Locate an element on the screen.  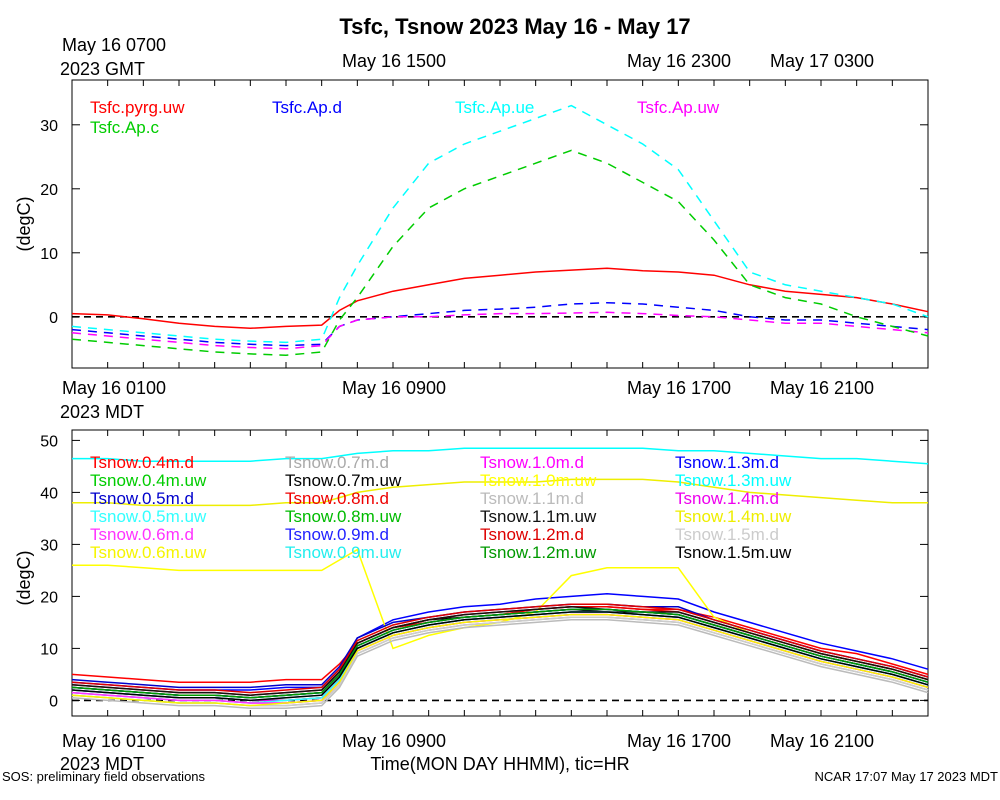
legend-tsnow-0-4m-d: Tsnow.0.4m.d is located at coordinates (142, 462).